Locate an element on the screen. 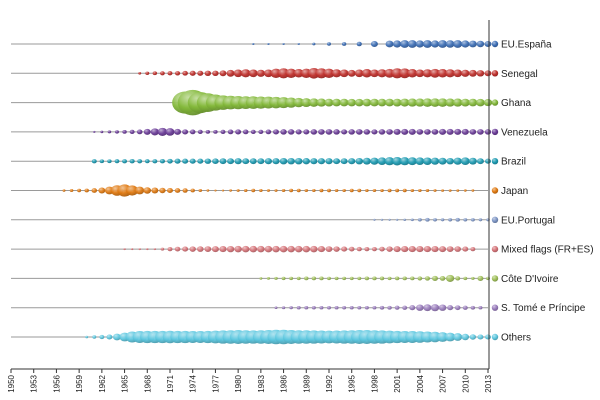  bubble-s-tom-e-pr-ncipe-1991 is located at coordinates (321, 308).